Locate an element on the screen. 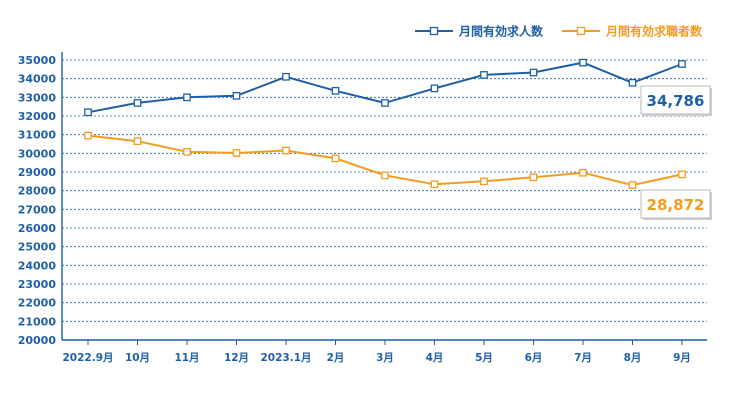 The image size is (740, 400). y-tick-label: 30000 is located at coordinates (37, 153).